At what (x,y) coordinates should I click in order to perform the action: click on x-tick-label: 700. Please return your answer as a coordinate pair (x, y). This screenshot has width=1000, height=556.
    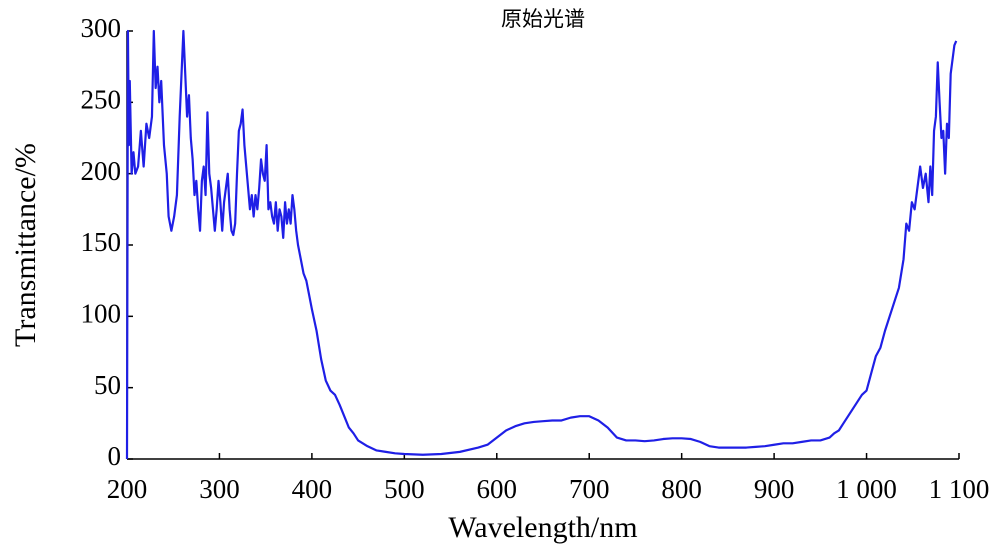
    Looking at the image, I should click on (589, 489).